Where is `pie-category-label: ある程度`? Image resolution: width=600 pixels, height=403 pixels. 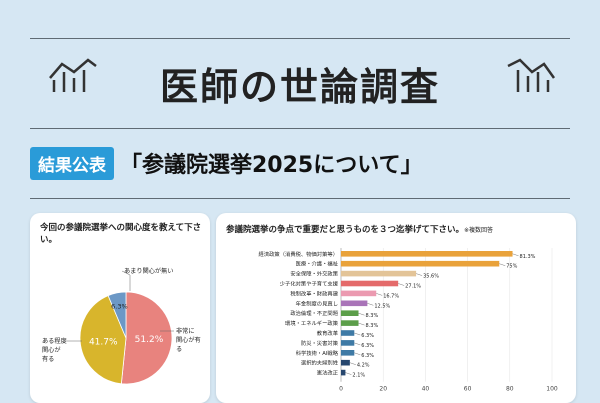
pie-category-label: ある程度 is located at coordinates (54, 341).